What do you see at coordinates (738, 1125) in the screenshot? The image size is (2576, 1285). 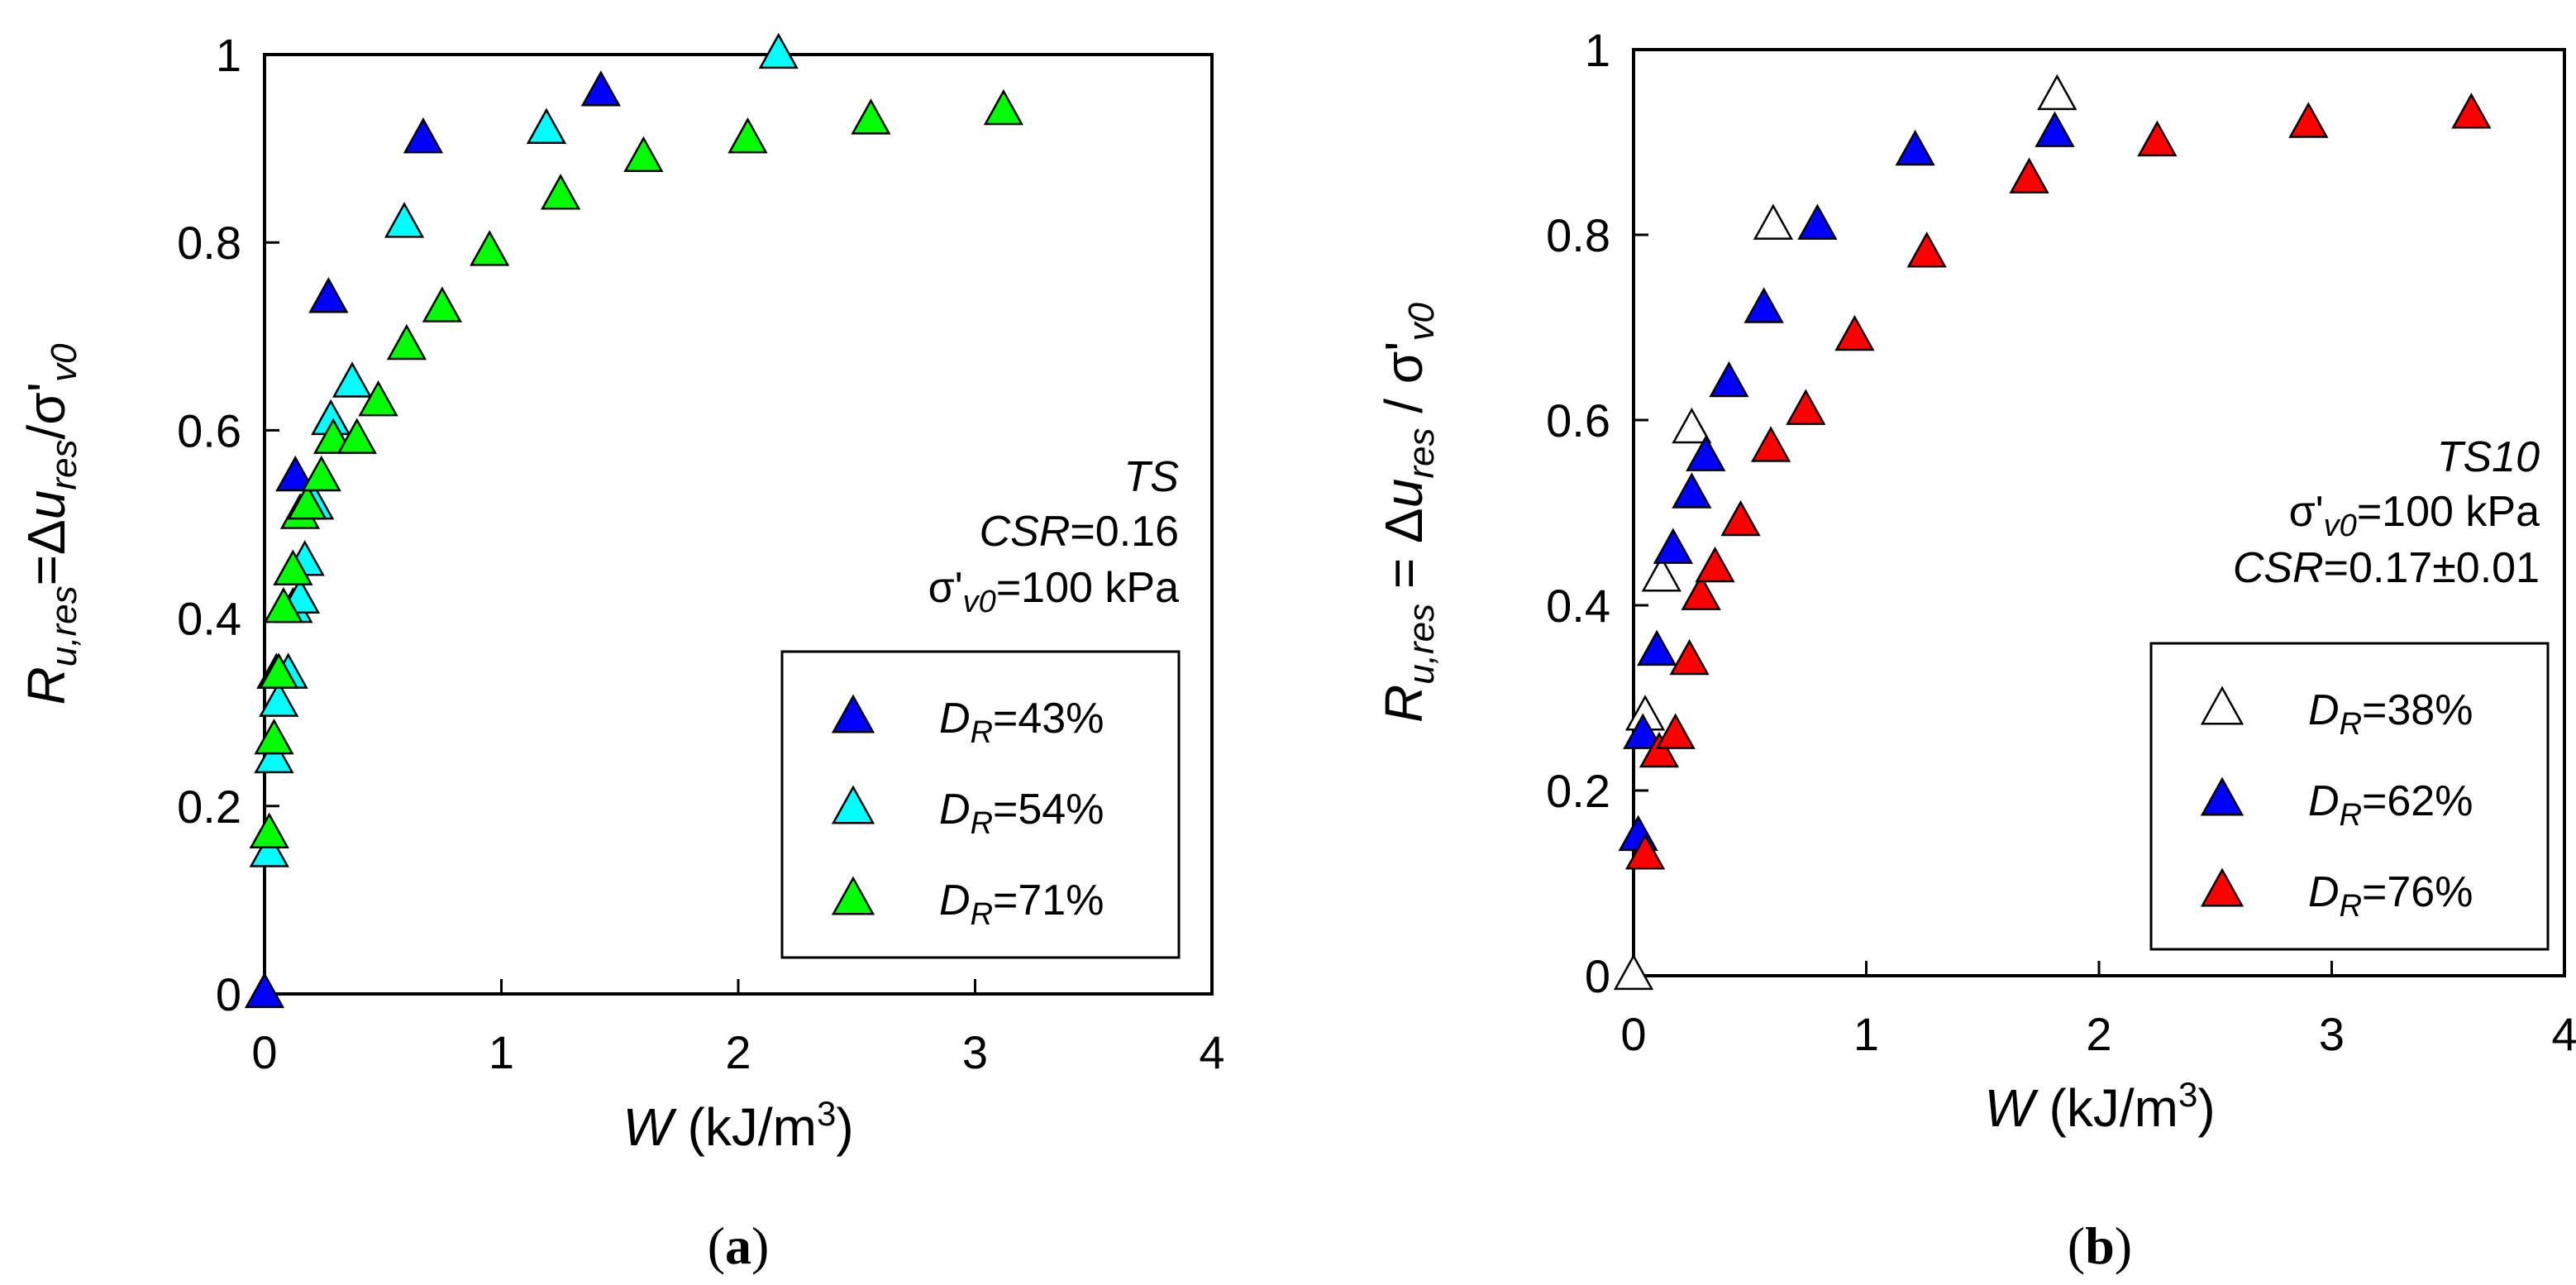 I see `x-axis-label-a: W (kJ/m3)` at bounding box center [738, 1125].